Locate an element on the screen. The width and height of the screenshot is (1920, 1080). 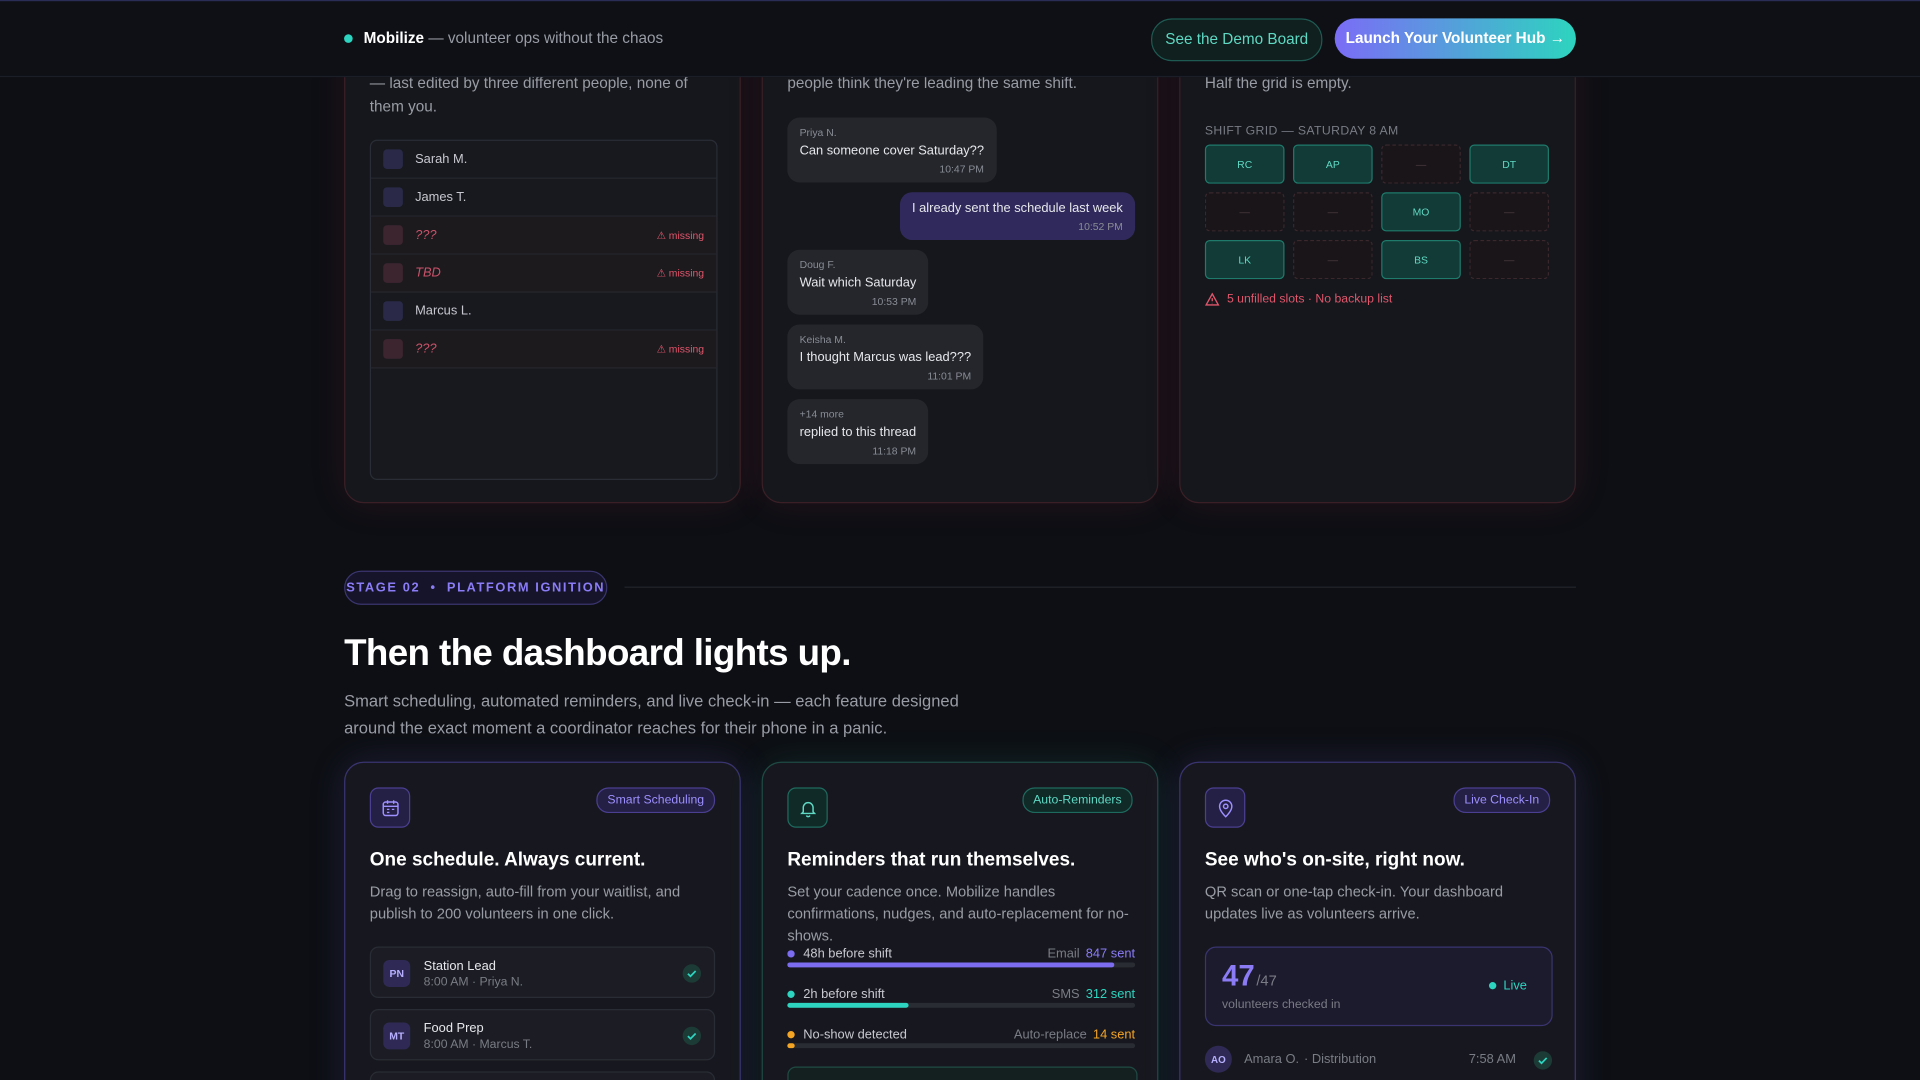
section-heading: Then the dashboard lights up. is located at coordinates (597, 653).